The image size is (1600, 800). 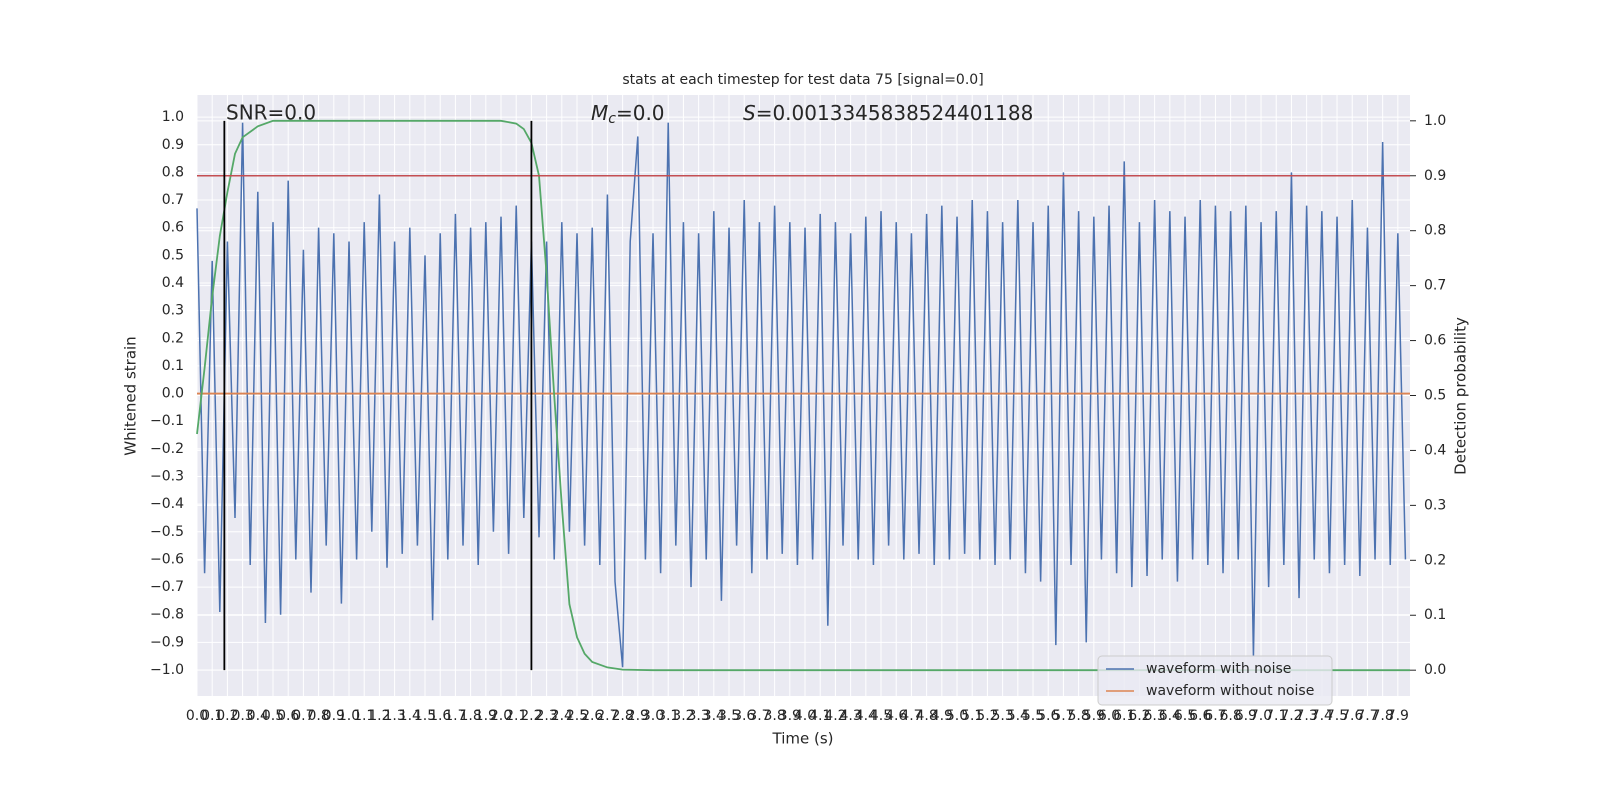 What do you see at coordinates (607, 716) in the screenshot?
I see `x-tick-label: 2.7` at bounding box center [607, 716].